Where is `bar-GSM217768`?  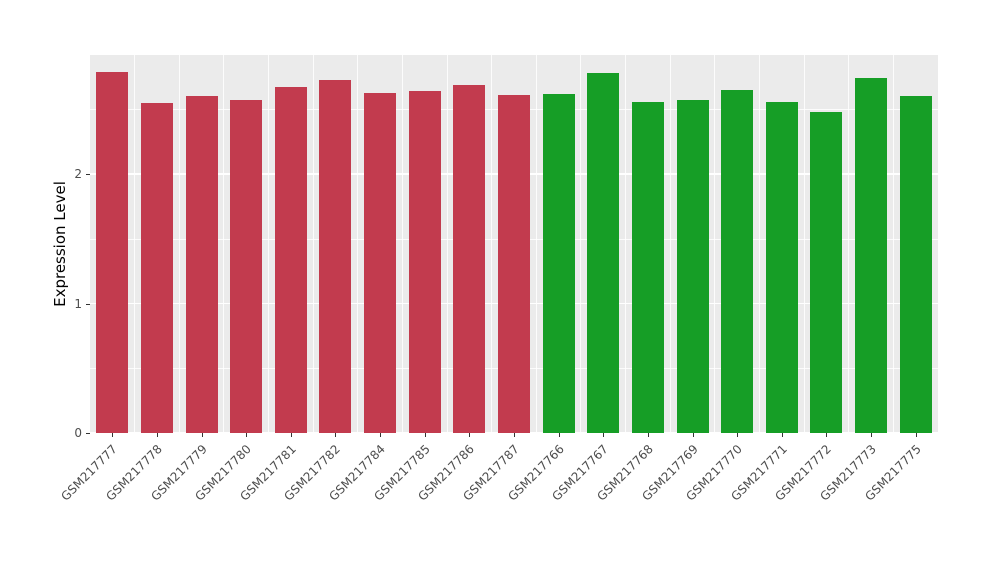 bar-GSM217768 is located at coordinates (647, 267).